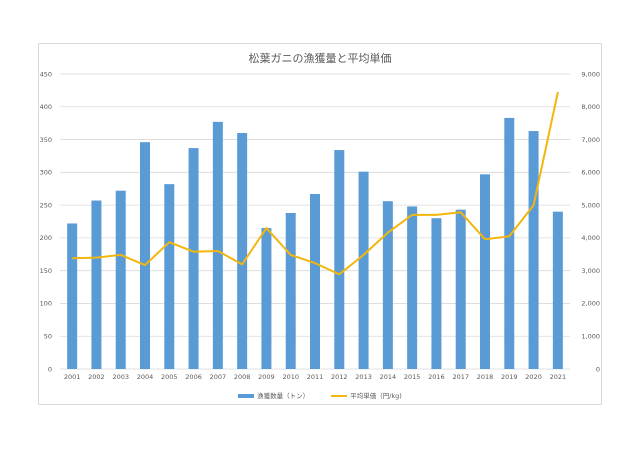 This screenshot has width=640, height=453. Describe the element at coordinates (590, 304) in the screenshot. I see `y-right-tick-label: 2,000` at that location.